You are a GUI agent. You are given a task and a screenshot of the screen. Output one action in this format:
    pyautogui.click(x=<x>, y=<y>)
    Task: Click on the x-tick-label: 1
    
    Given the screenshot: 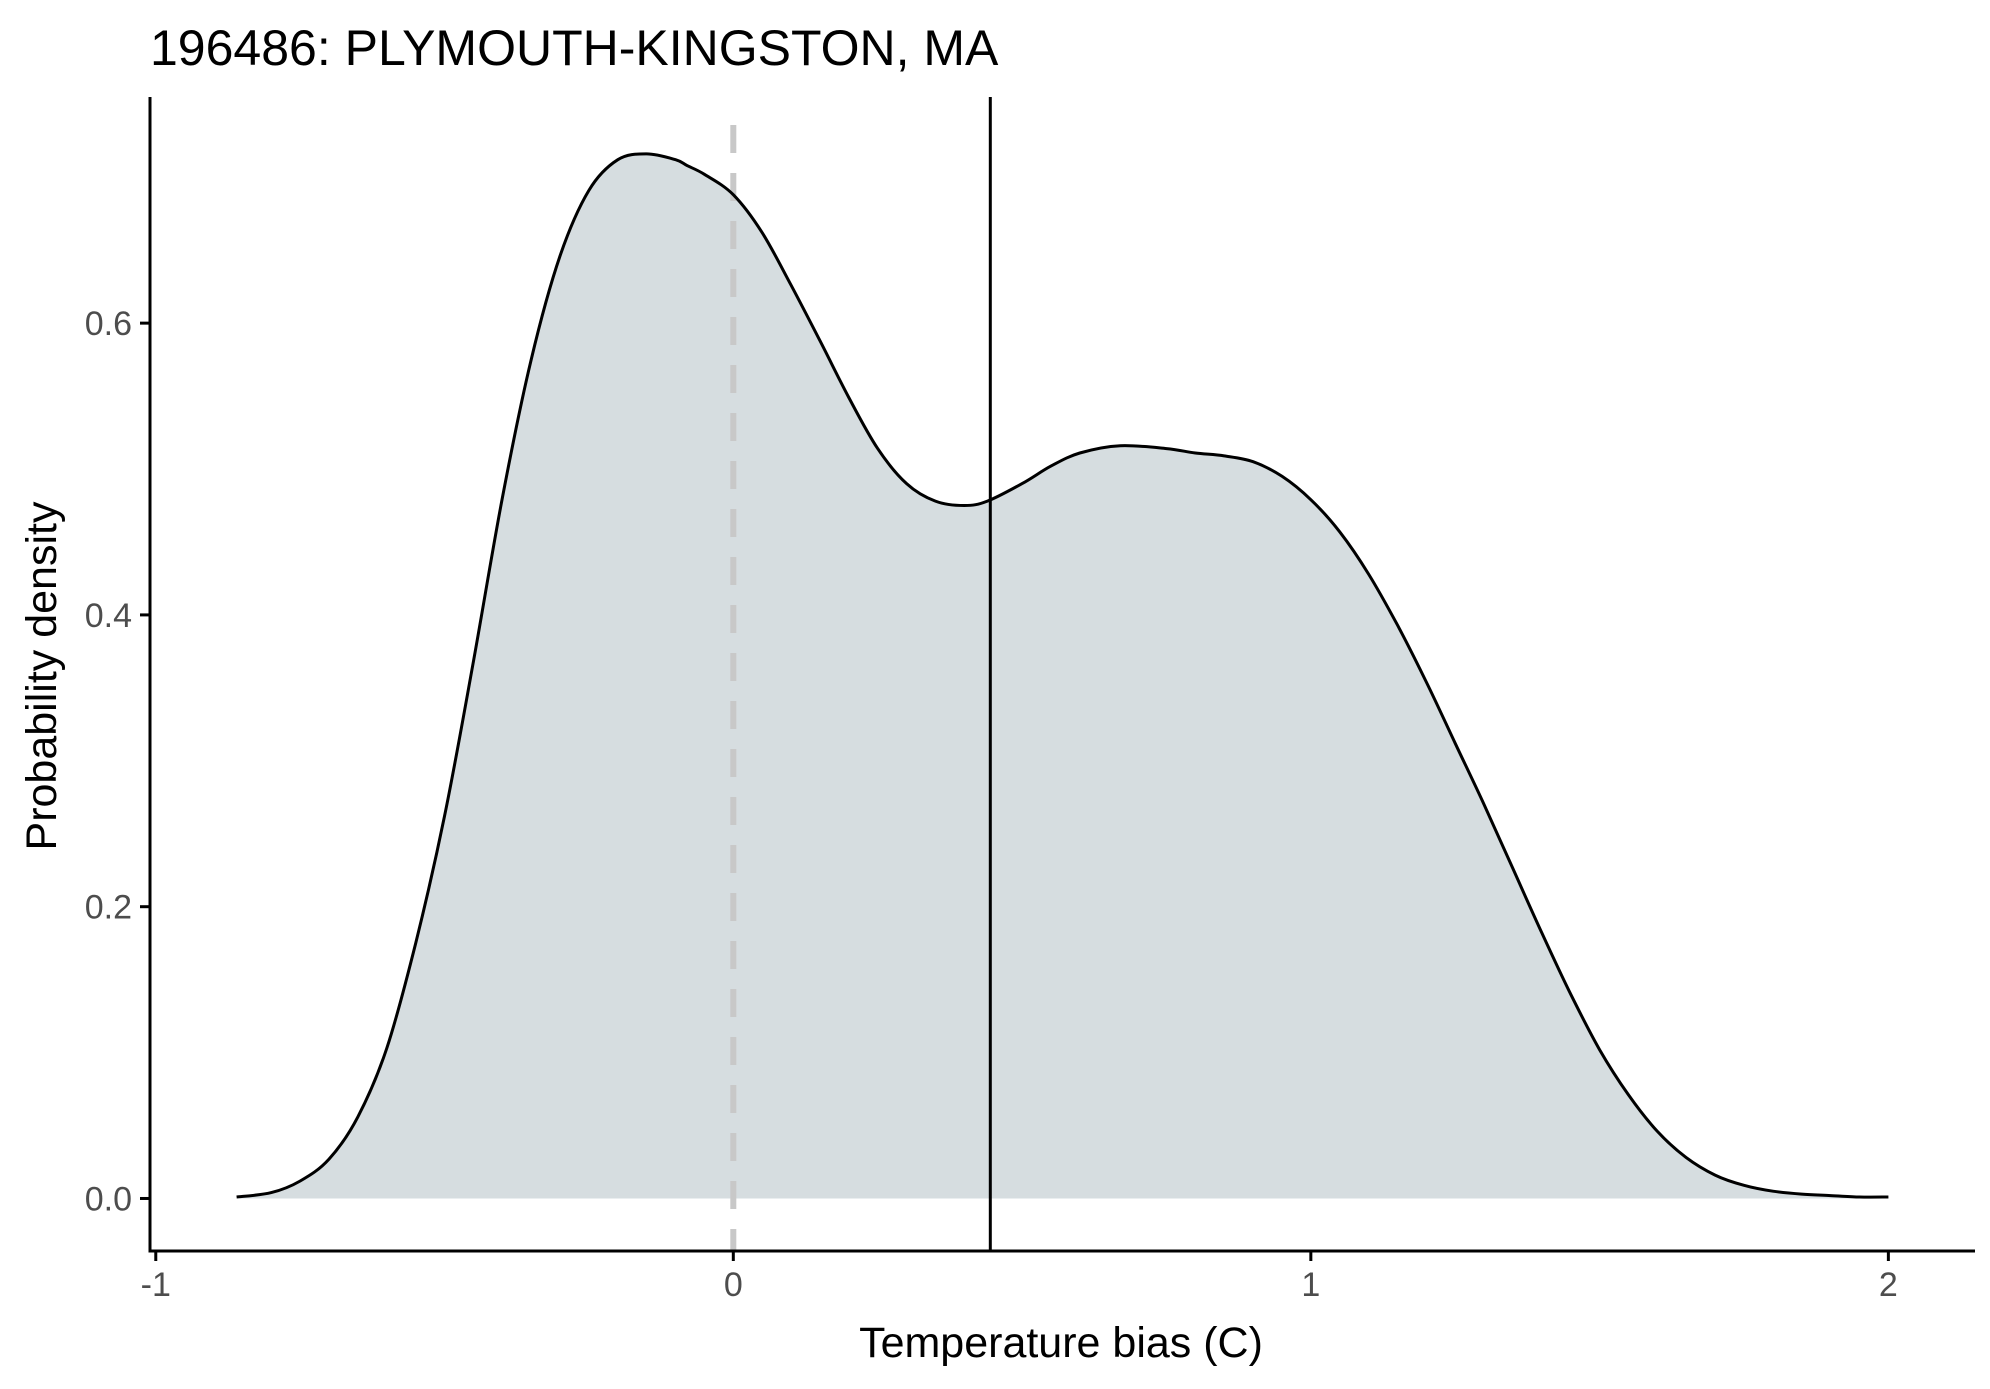 What is the action you would take?
    pyautogui.click(x=1310, y=1285)
    